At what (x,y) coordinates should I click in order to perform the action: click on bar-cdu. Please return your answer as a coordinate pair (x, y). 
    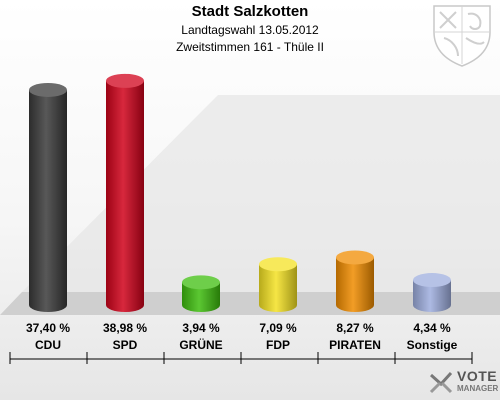
    Looking at the image, I should click on (48, 197).